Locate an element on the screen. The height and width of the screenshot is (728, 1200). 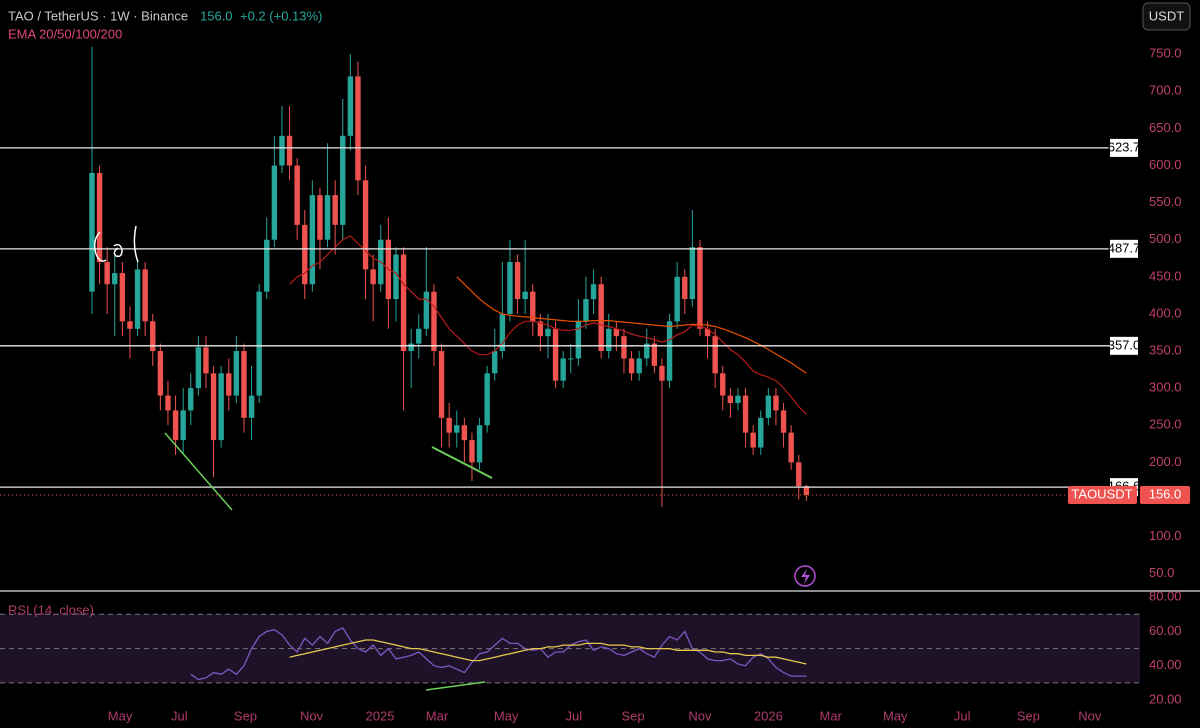
y-tick-label: 300.0 is located at coordinates (1165, 387).